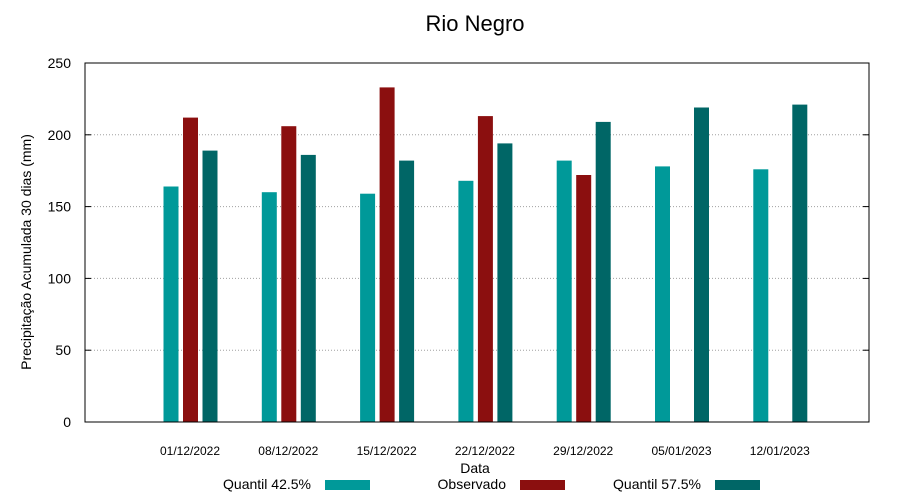 The image size is (900, 500). Describe the element at coordinates (387, 451) in the screenshot. I see `x-tick-label: 15/12/2022` at that location.